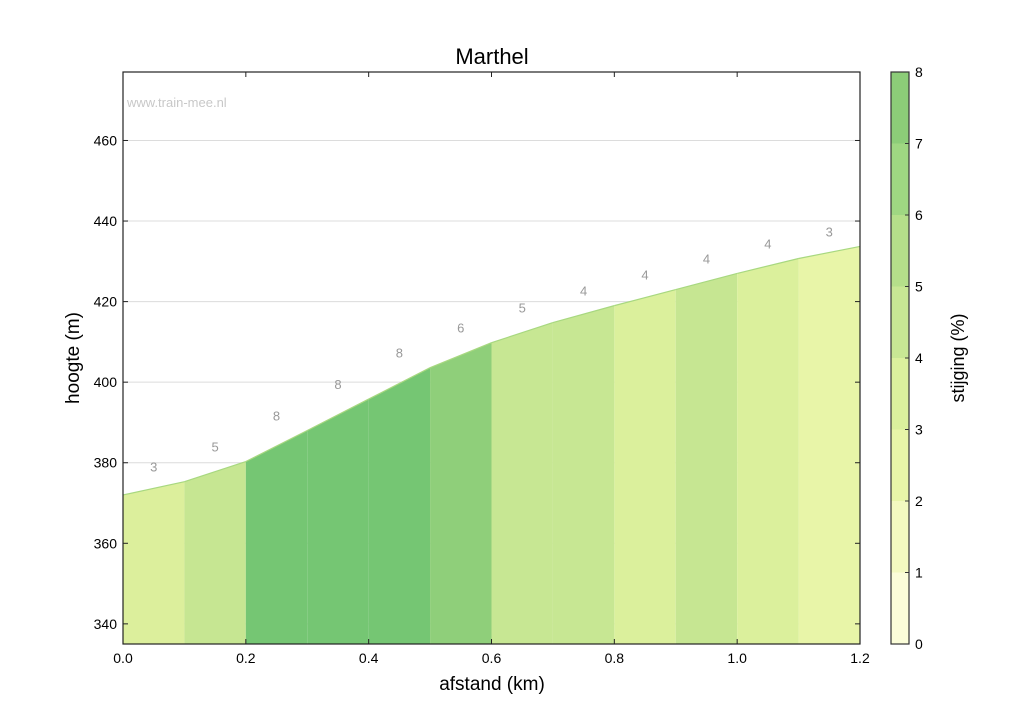  I want to click on colorbar: 0 1 2 3 4 5 6 7 8, so click(906, 358).